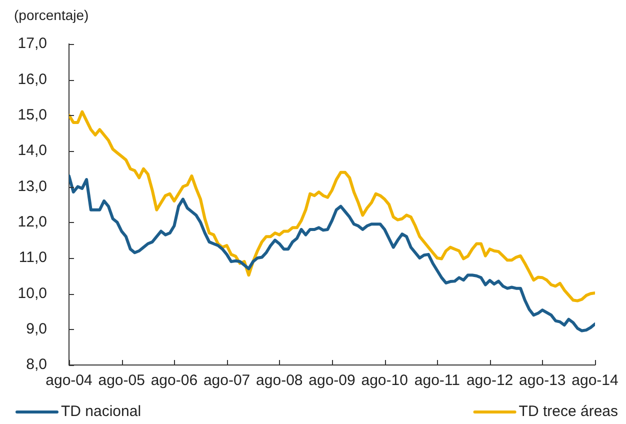 The width and height of the screenshot is (626, 424). Describe the element at coordinates (32, 115) in the screenshot. I see `y-tick-label: 15,0` at that location.